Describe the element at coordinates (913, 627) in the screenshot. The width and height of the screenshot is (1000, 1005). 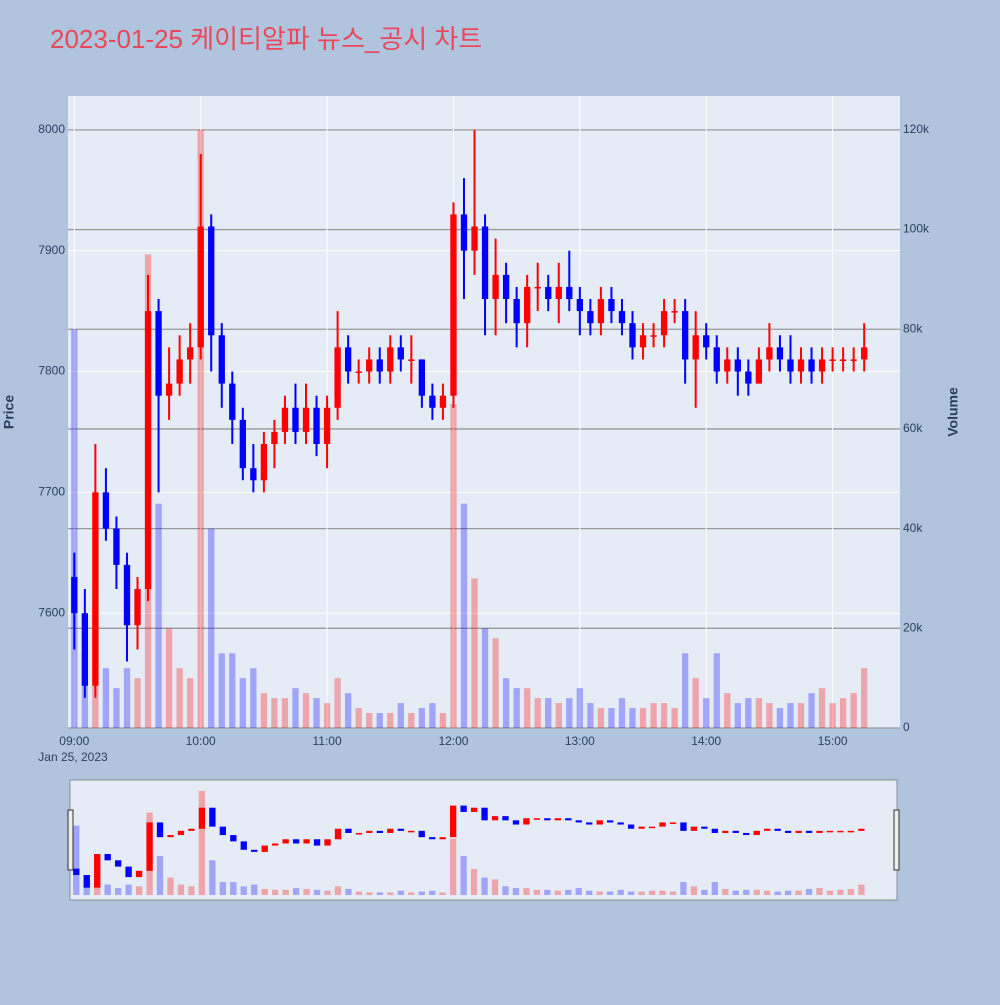
I see `y2-tick-label: 20k` at that location.